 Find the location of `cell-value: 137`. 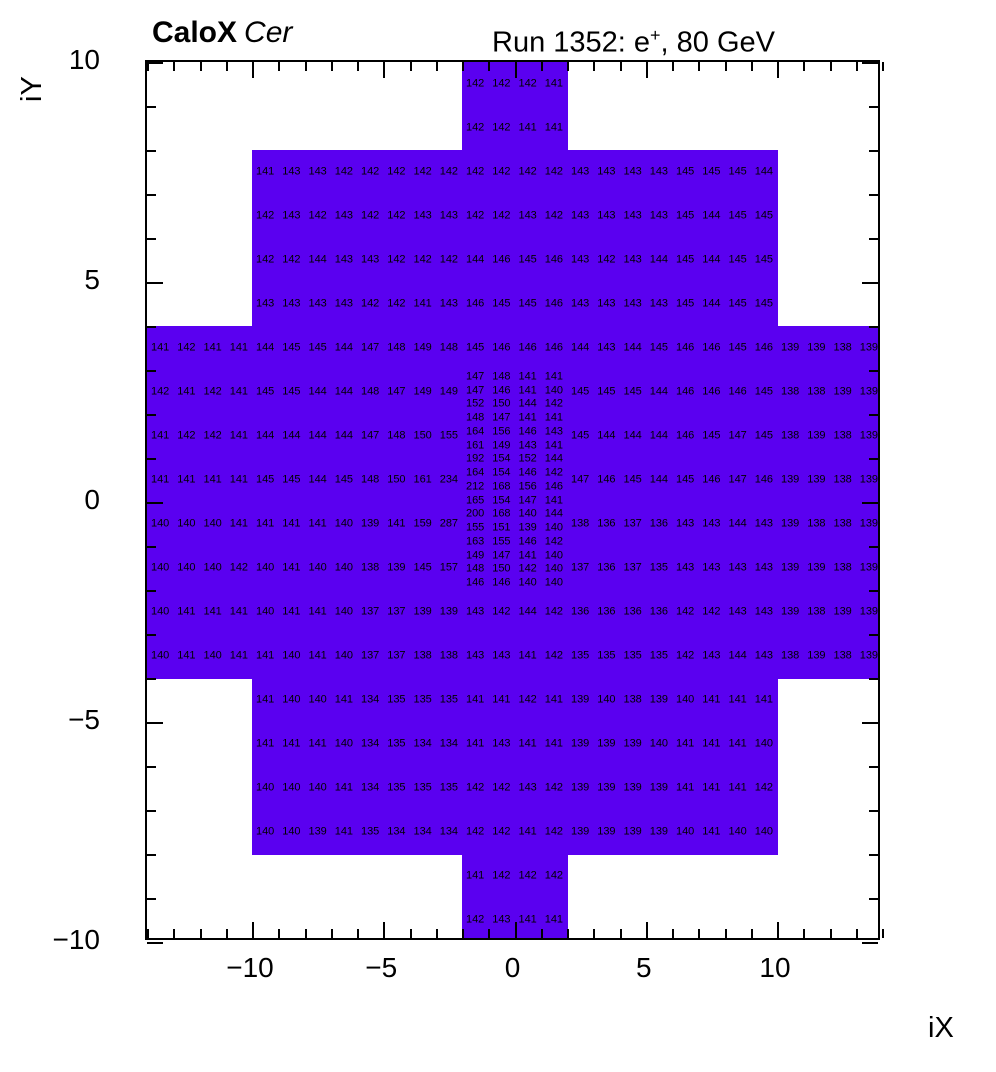

cell-value: 137 is located at coordinates (580, 567).